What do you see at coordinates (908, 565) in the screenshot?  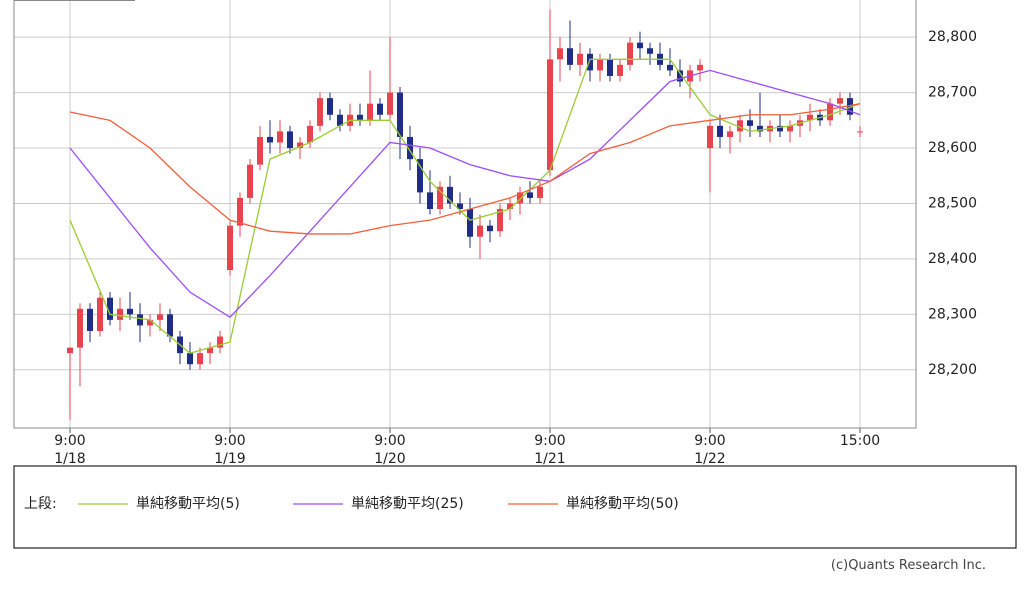 I see `credit: (c)Quants Research Inc.` at bounding box center [908, 565].